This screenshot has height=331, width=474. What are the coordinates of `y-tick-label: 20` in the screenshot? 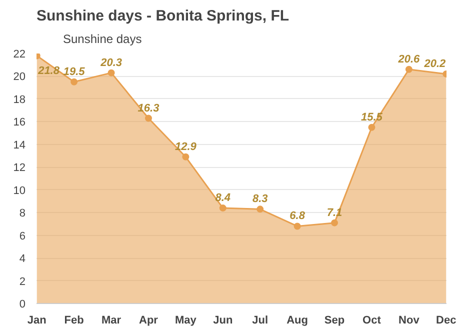 It's located at (19, 77).